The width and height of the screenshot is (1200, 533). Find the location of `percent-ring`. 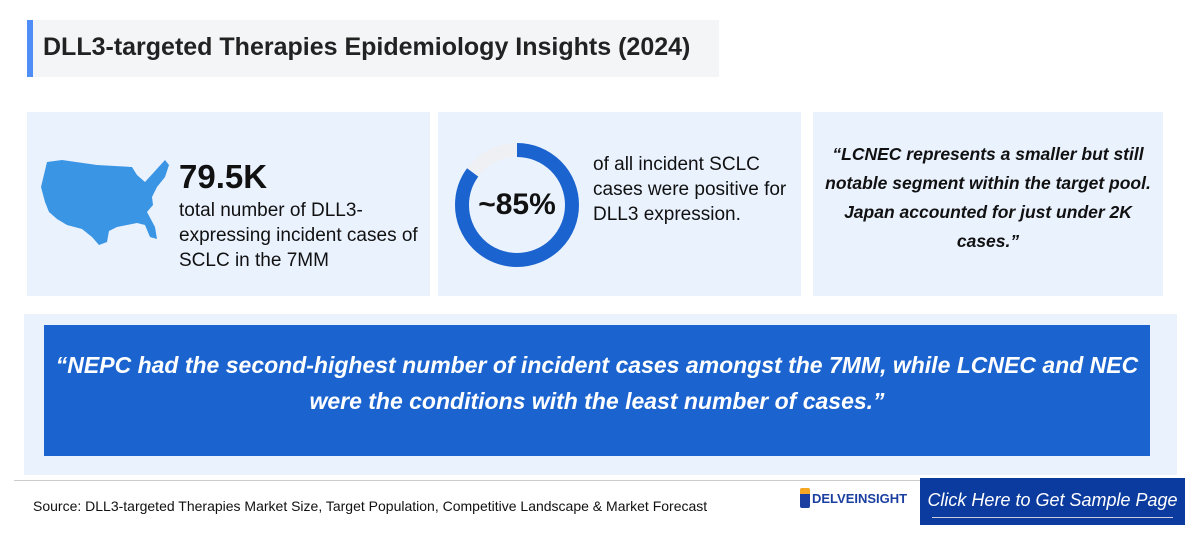

percent-ring is located at coordinates (517, 205).